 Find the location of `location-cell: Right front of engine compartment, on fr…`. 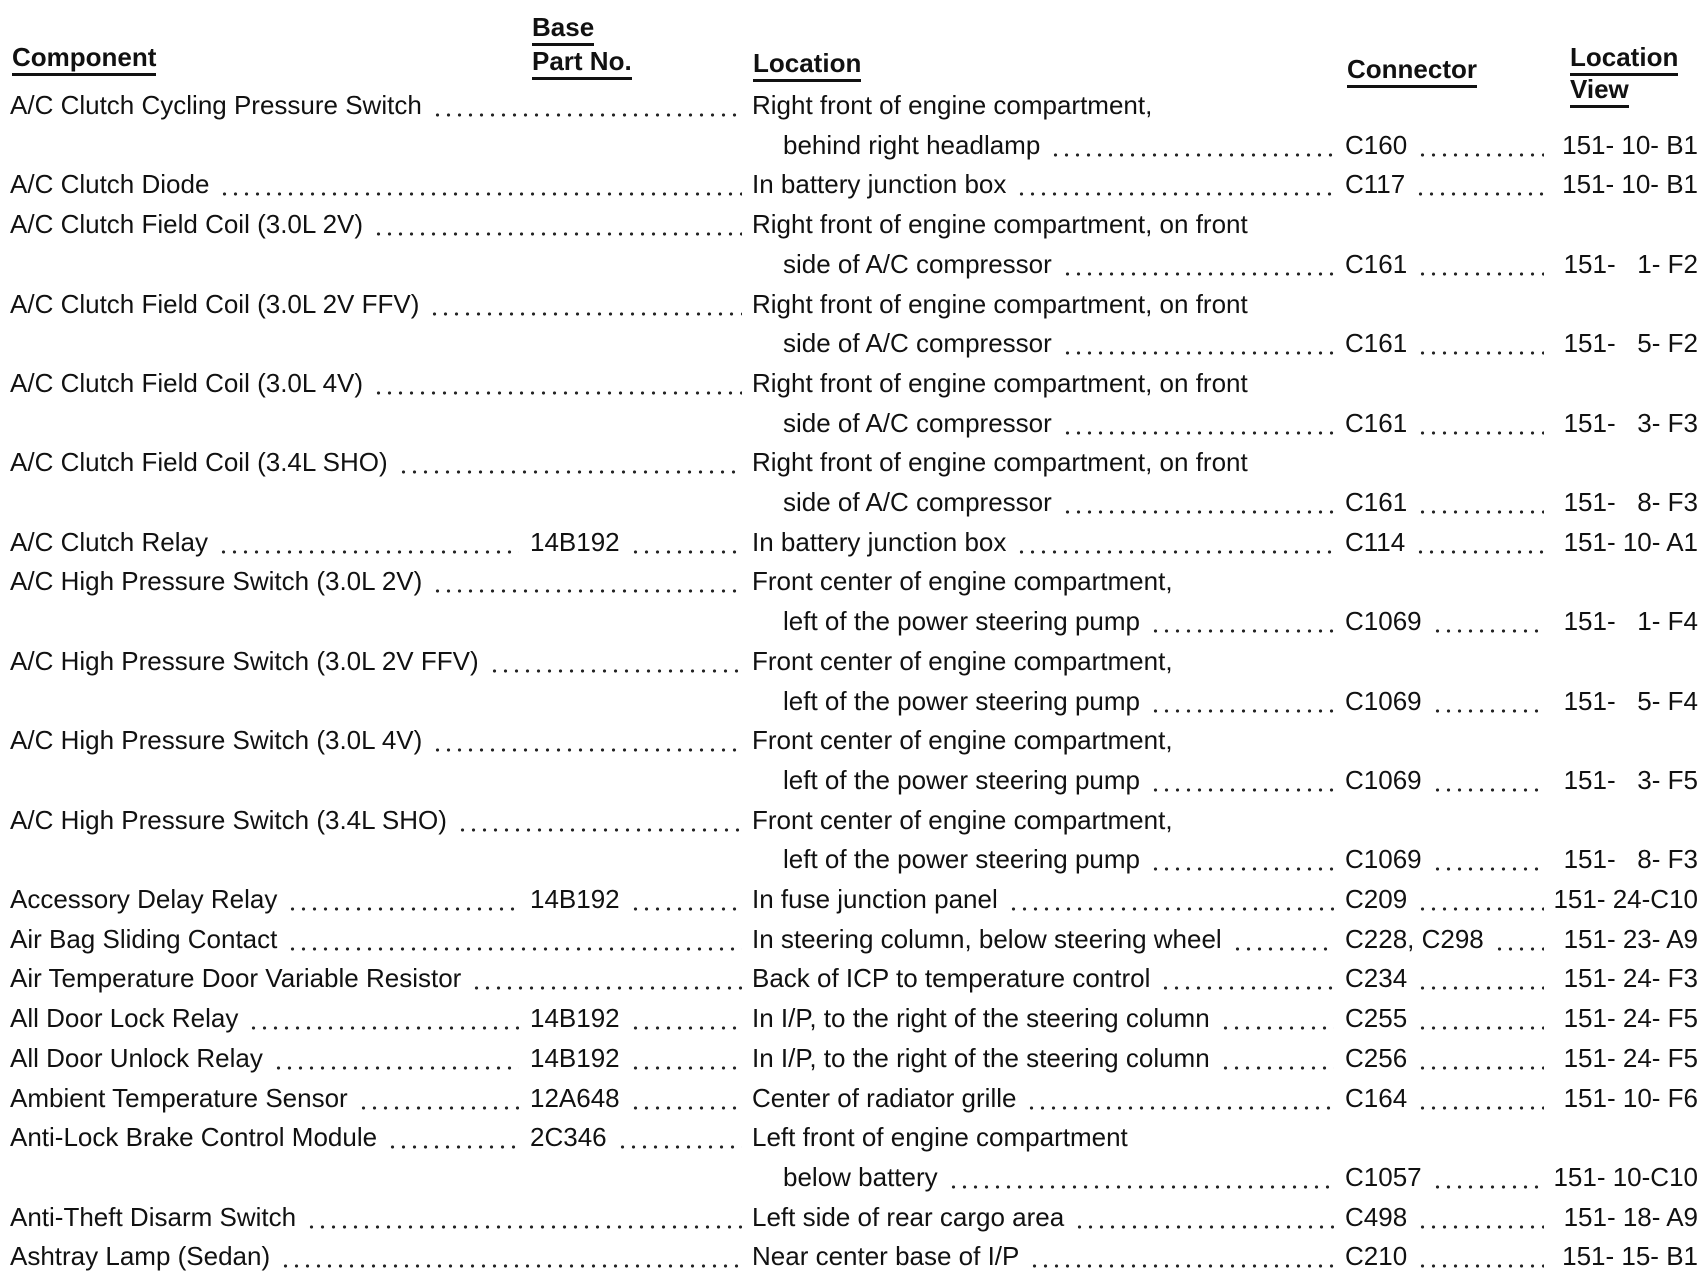

location-cell: Right front of engine compartment, on fr… is located at coordinates (1052, 383).